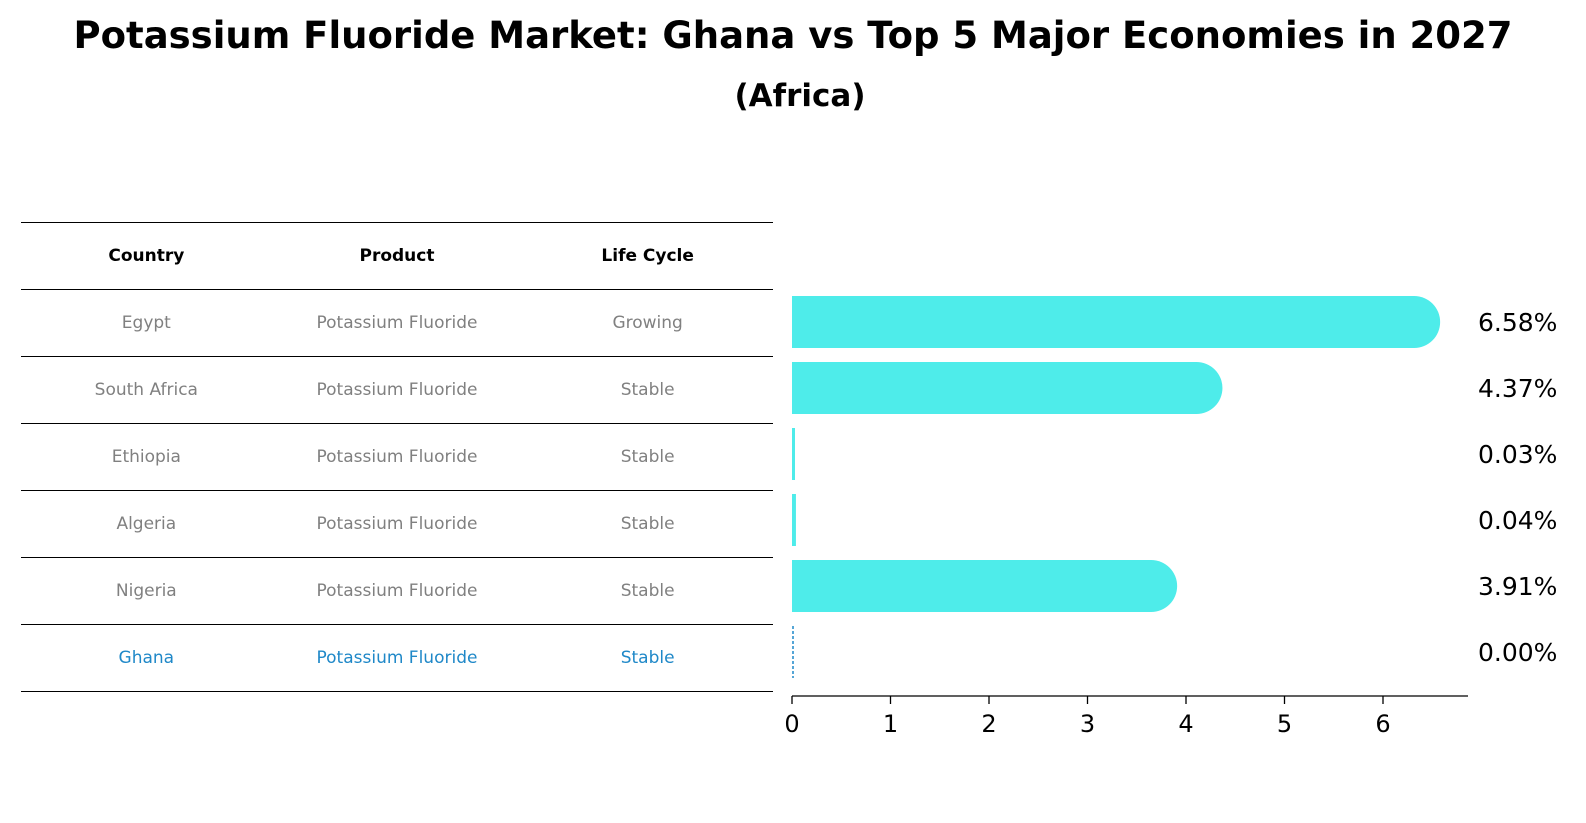 Image resolution: width=1586 pixels, height=823 pixels. I want to click on x-tick-label: 3, so click(1087, 724).